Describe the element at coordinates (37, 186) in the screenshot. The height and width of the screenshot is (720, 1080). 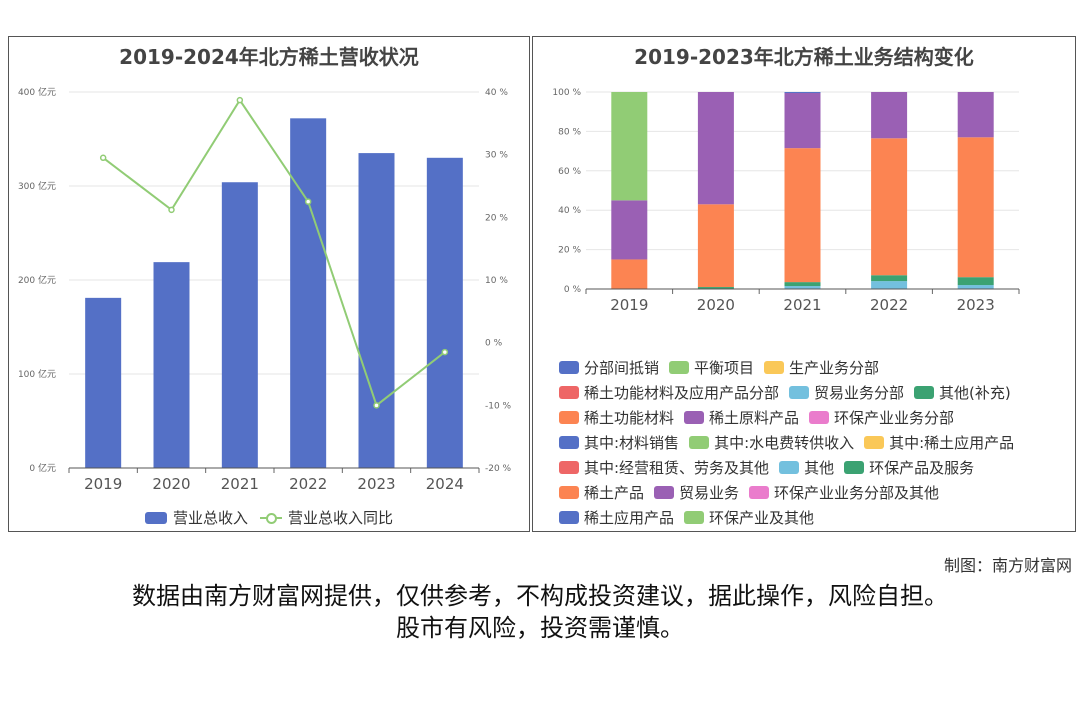
I see `y-left-tick-label: 300 亿元` at that location.